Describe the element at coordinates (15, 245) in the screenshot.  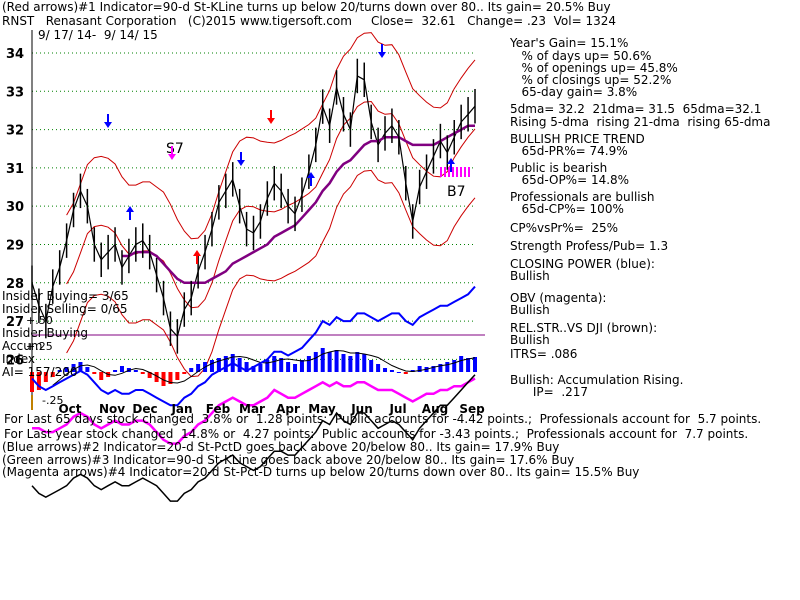
I see `y-tick-label: 29` at that location.